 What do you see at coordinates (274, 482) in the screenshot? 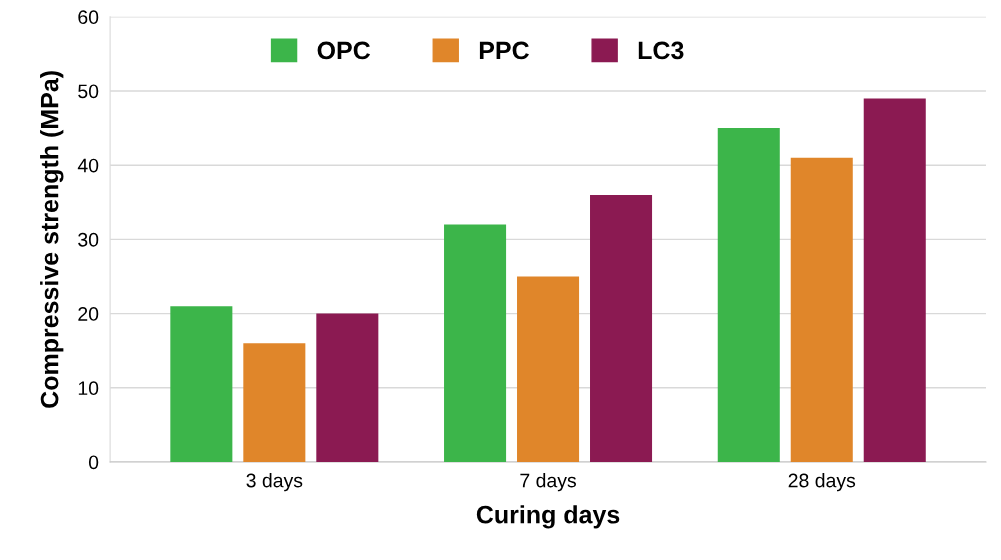
I see `x-tick-label: 3 days` at bounding box center [274, 482].